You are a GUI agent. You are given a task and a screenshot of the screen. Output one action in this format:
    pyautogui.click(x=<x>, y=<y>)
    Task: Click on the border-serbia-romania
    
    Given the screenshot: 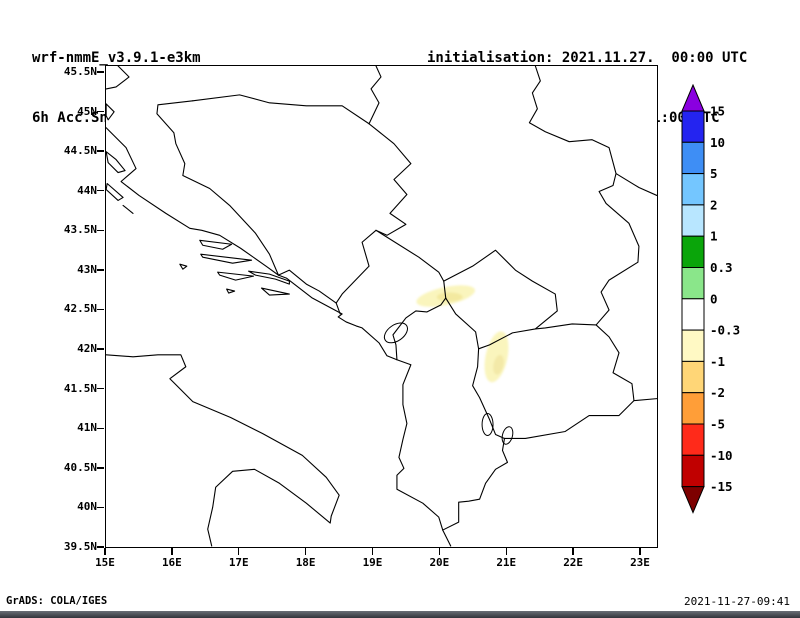 What is the action you would take?
    pyautogui.click(x=572, y=120)
    